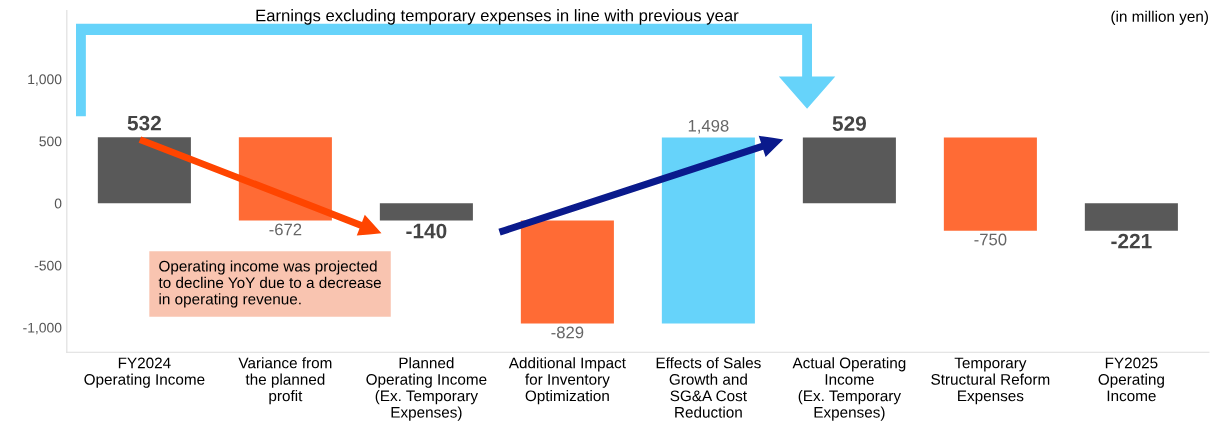 Image resolution: width=1215 pixels, height=427 pixels. What do you see at coordinates (144, 123) in the screenshot?
I see `data-label: 532` at bounding box center [144, 123].